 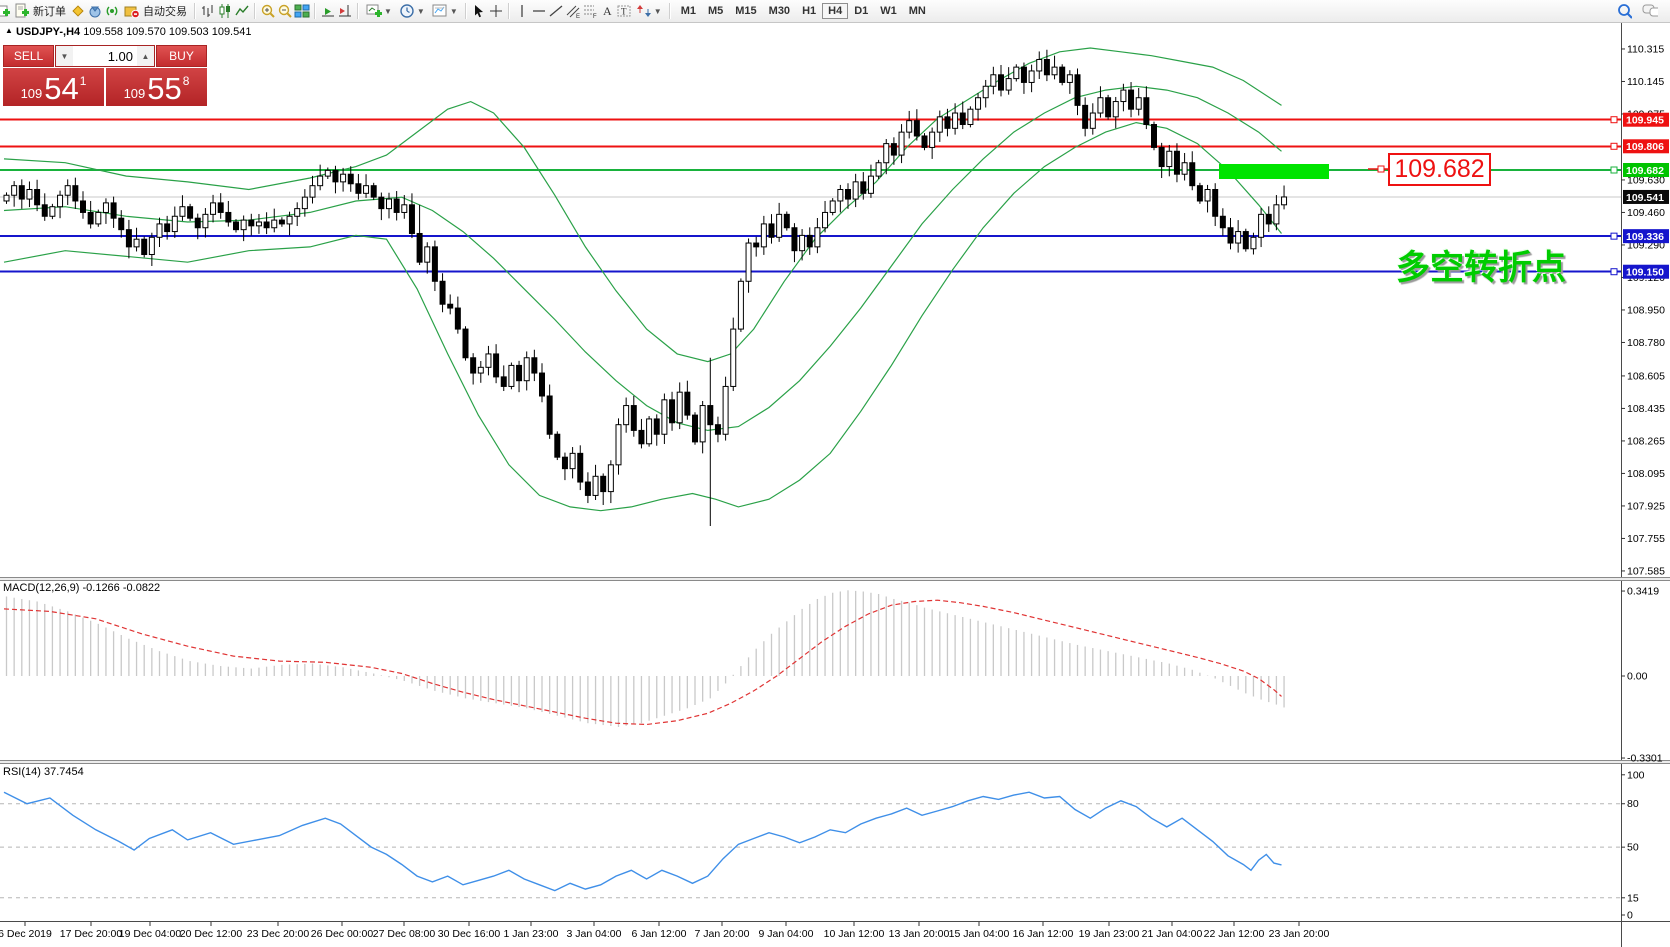 I want to click on sell-price: 109 54 1, so click(x=53, y=87).